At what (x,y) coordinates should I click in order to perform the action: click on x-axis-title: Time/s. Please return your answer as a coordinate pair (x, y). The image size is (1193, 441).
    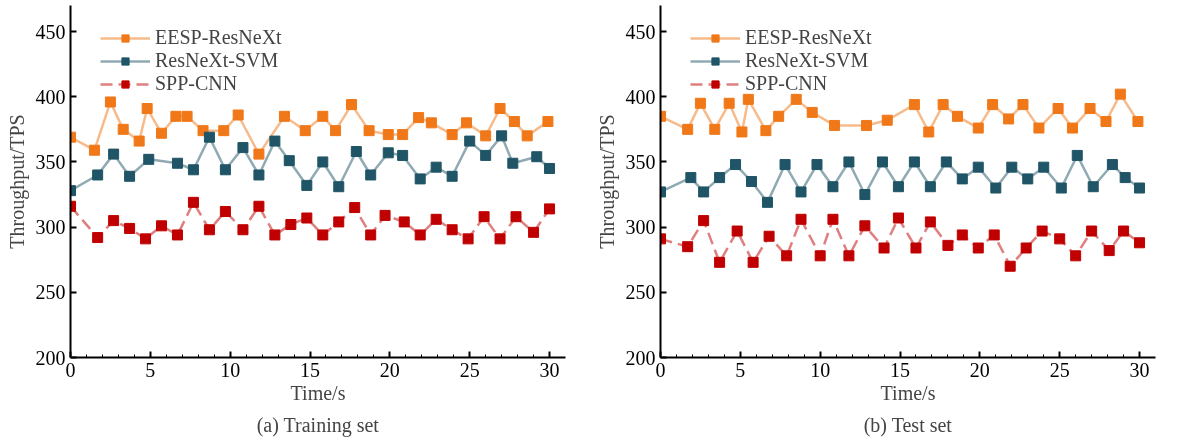
    Looking at the image, I should click on (318, 392).